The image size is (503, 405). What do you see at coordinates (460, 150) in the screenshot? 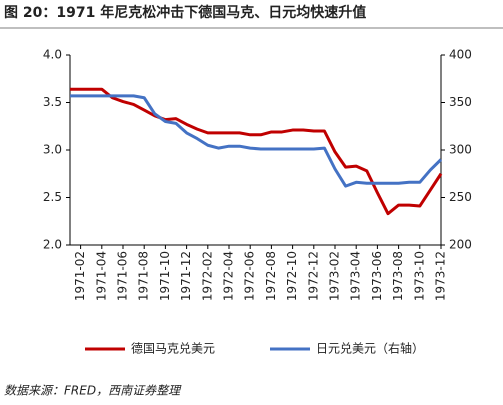
I see `y2-tick-label: 300` at bounding box center [460, 150].